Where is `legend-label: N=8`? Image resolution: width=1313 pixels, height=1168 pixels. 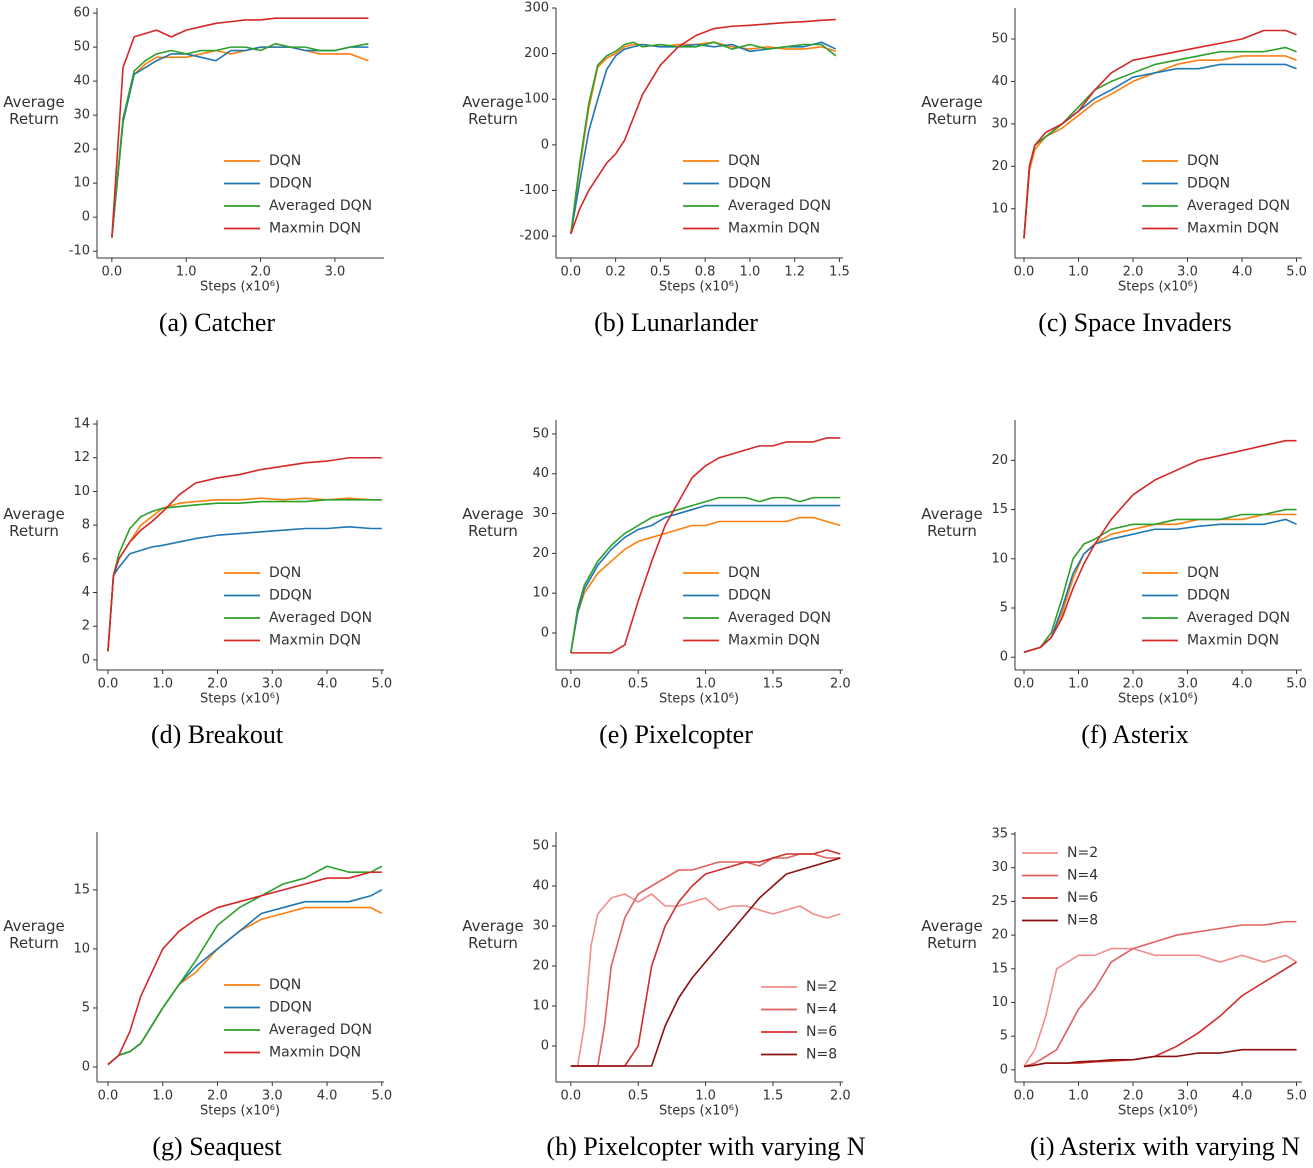 legend-label: N=8 is located at coordinates (821, 1055).